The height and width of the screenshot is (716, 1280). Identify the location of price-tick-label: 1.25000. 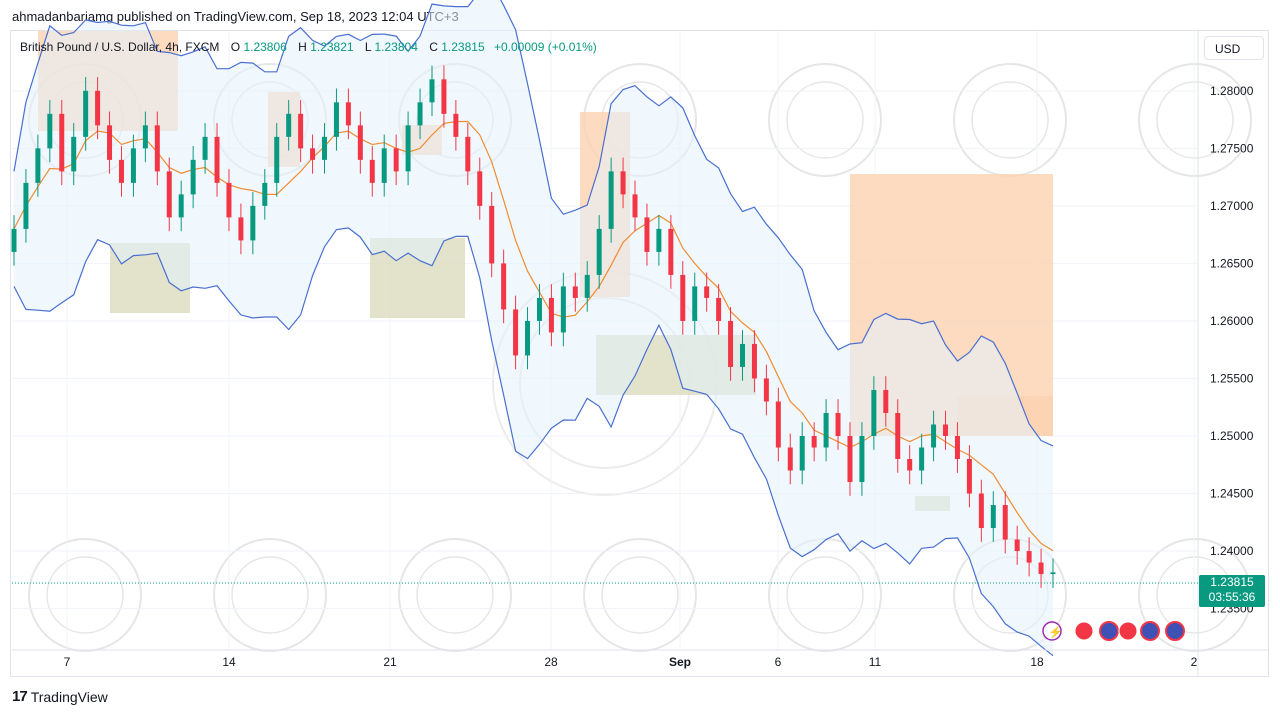
(1232, 436).